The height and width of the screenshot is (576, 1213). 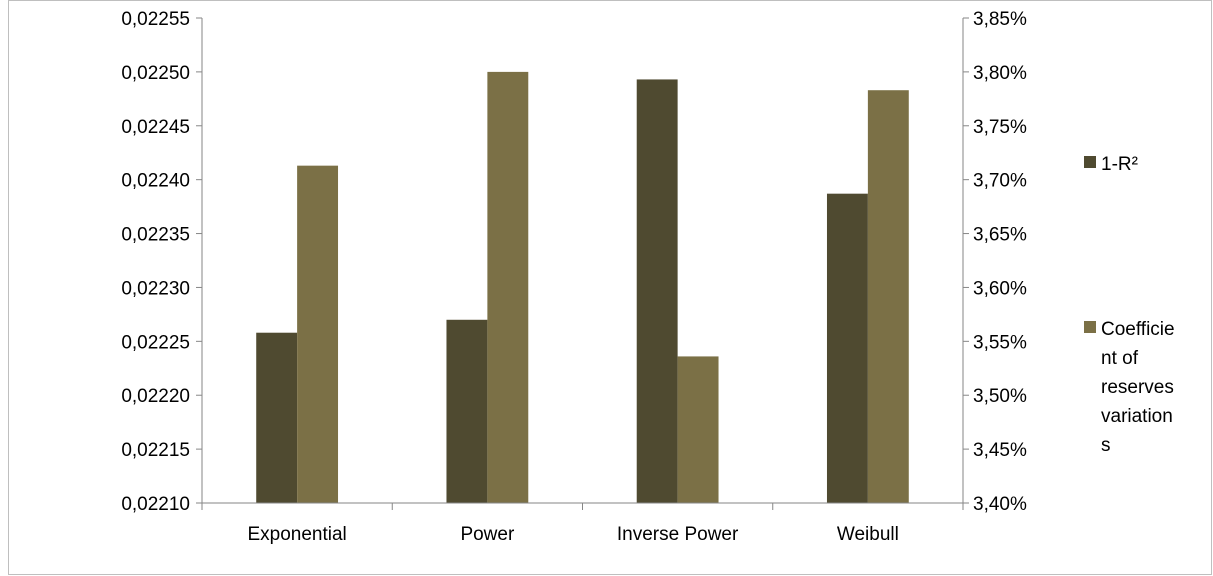 I want to click on right-tick-label: 3,80%, so click(x=1000, y=73).